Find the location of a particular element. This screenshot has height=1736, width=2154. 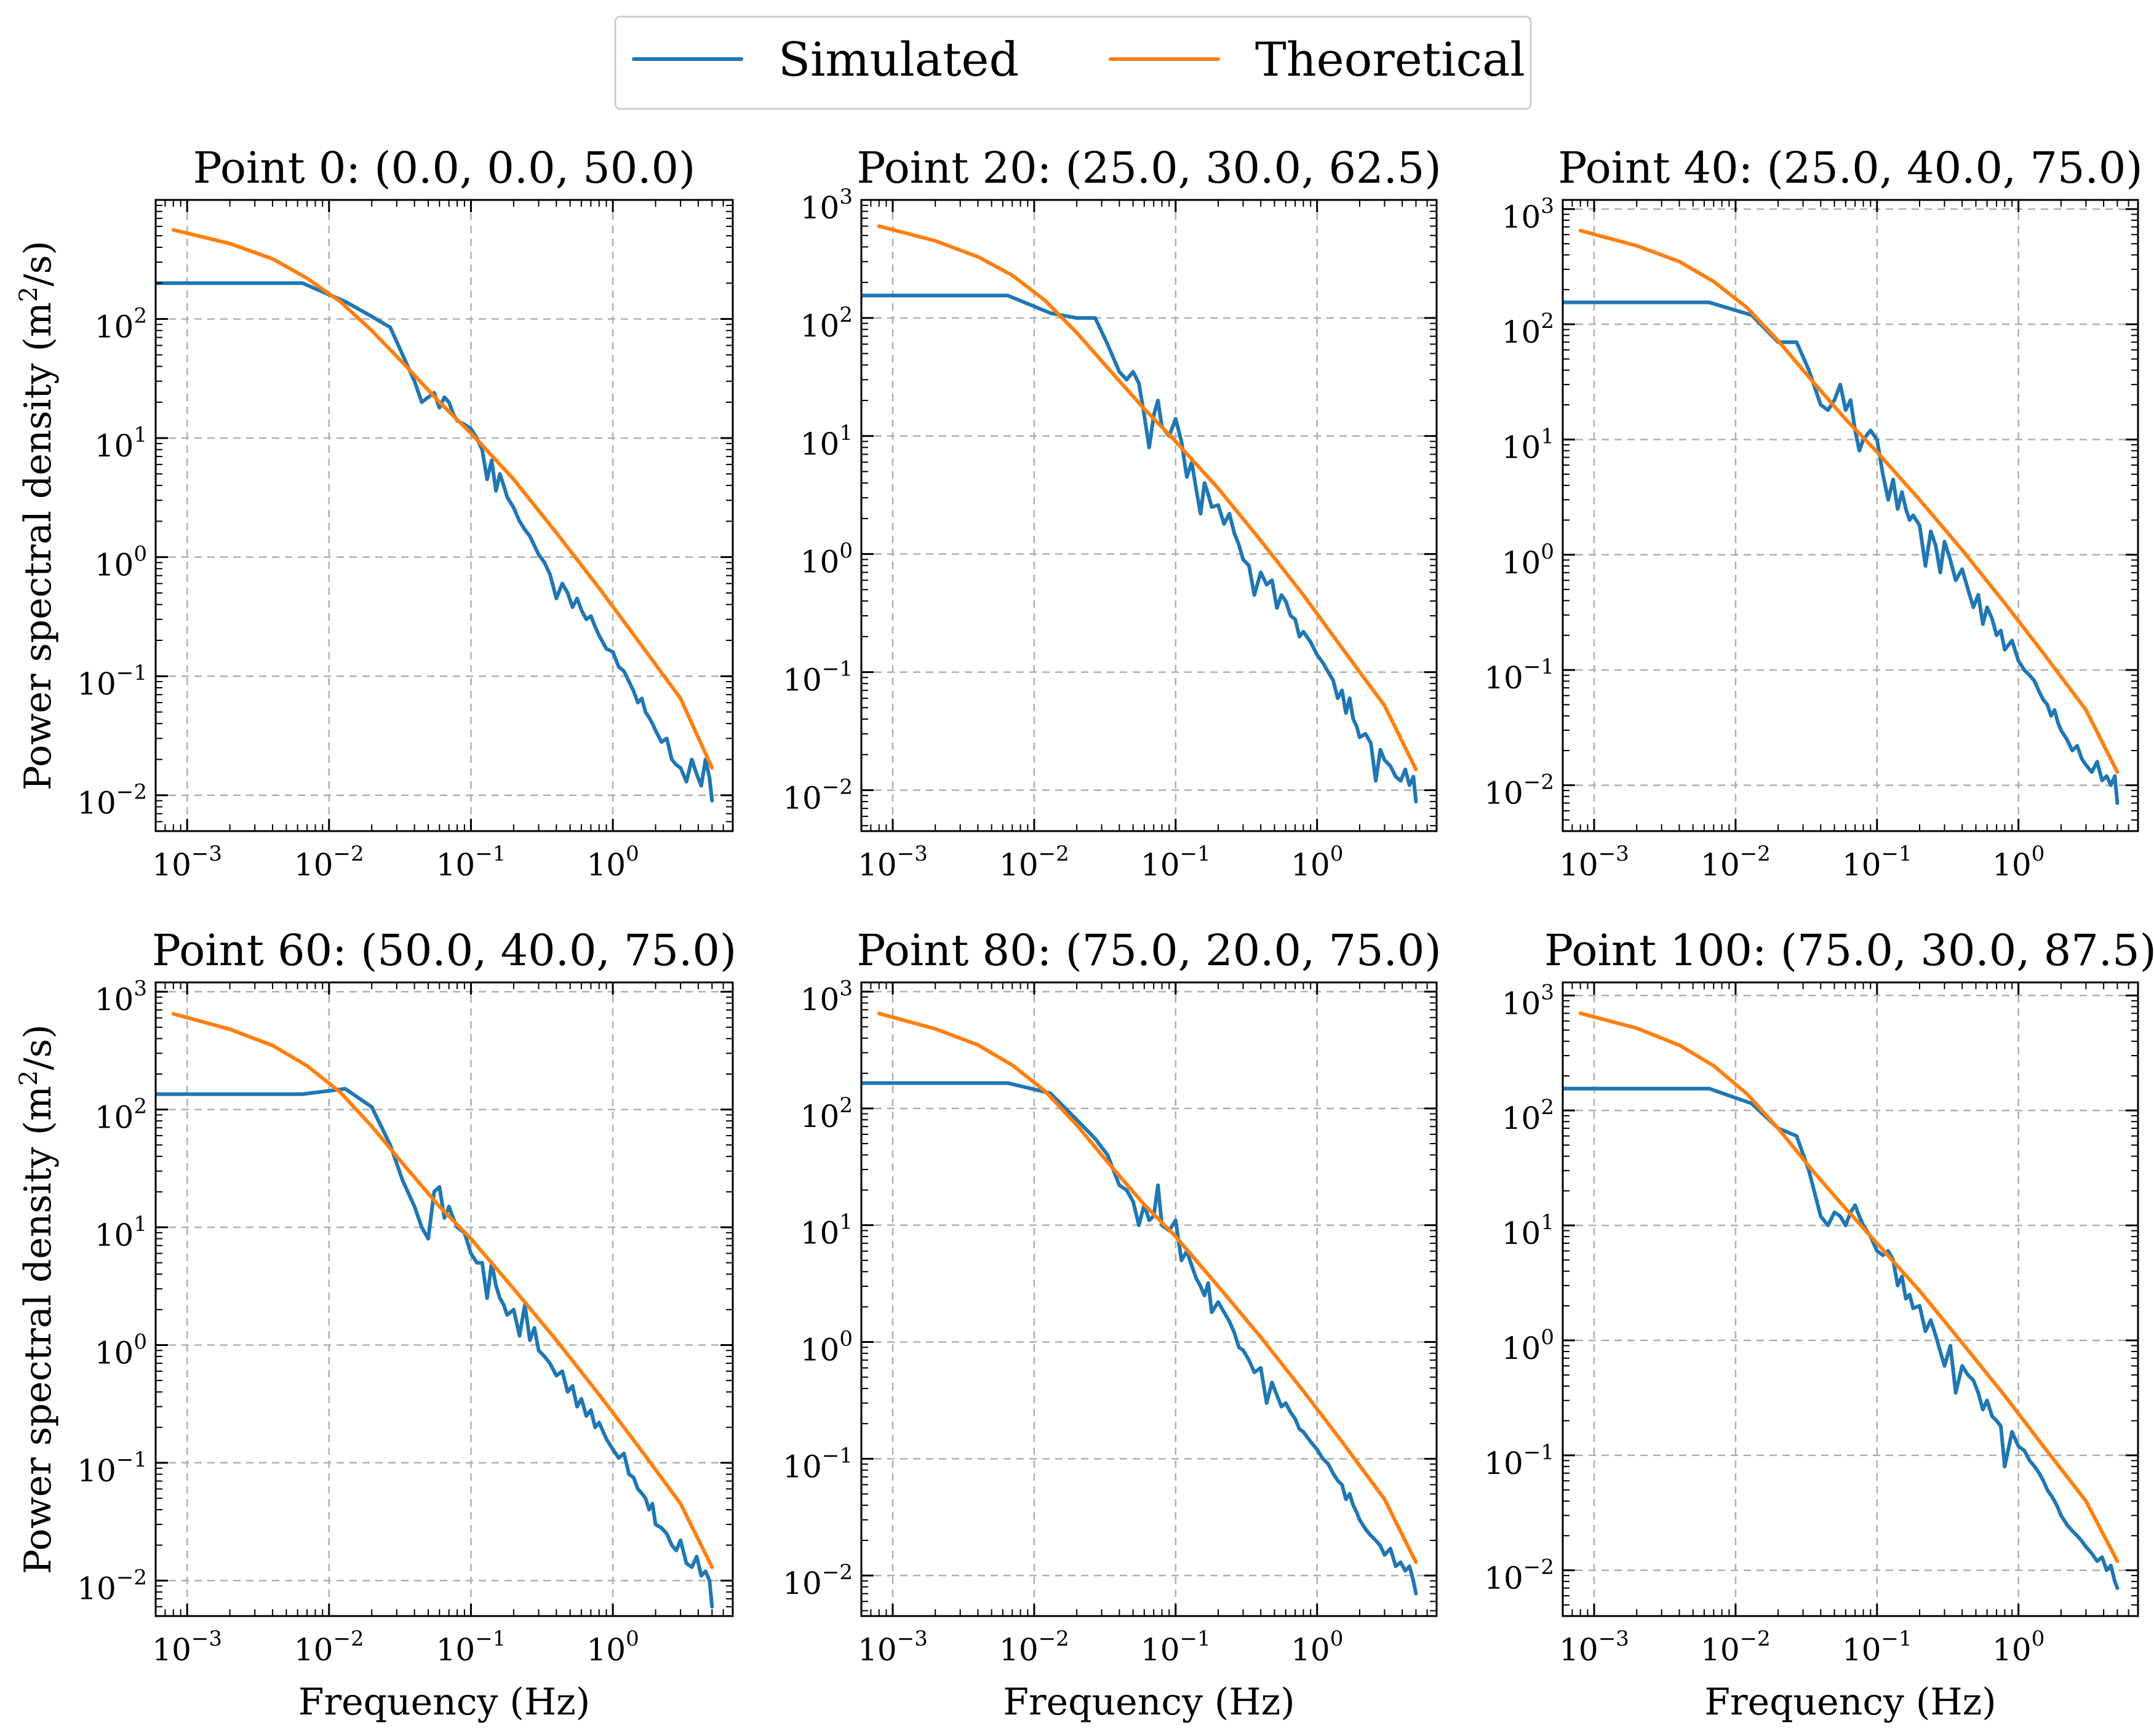

legend-label-simulated: Simulated is located at coordinates (898, 59).